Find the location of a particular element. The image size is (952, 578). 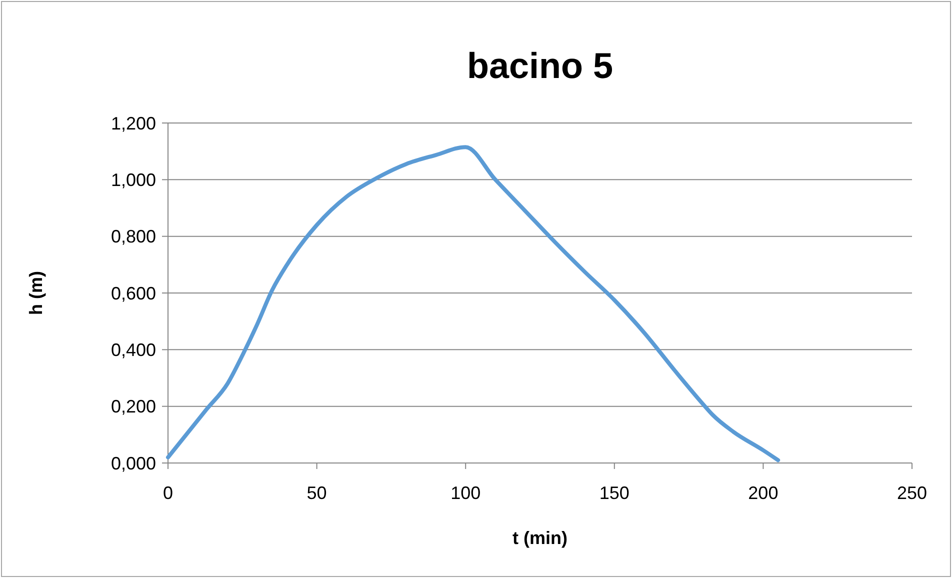

y-tick-label: 0,000 is located at coordinates (133, 463).